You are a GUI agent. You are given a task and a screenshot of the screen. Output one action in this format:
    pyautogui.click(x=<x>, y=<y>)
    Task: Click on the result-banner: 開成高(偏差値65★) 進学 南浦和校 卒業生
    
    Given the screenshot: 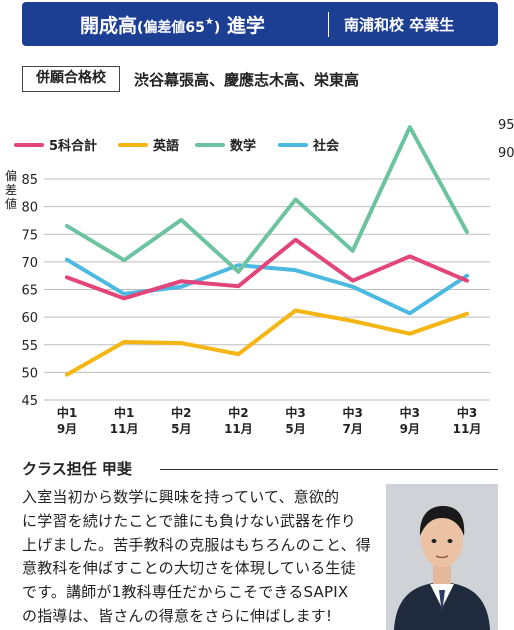 What is the action you would take?
    pyautogui.click(x=260, y=24)
    